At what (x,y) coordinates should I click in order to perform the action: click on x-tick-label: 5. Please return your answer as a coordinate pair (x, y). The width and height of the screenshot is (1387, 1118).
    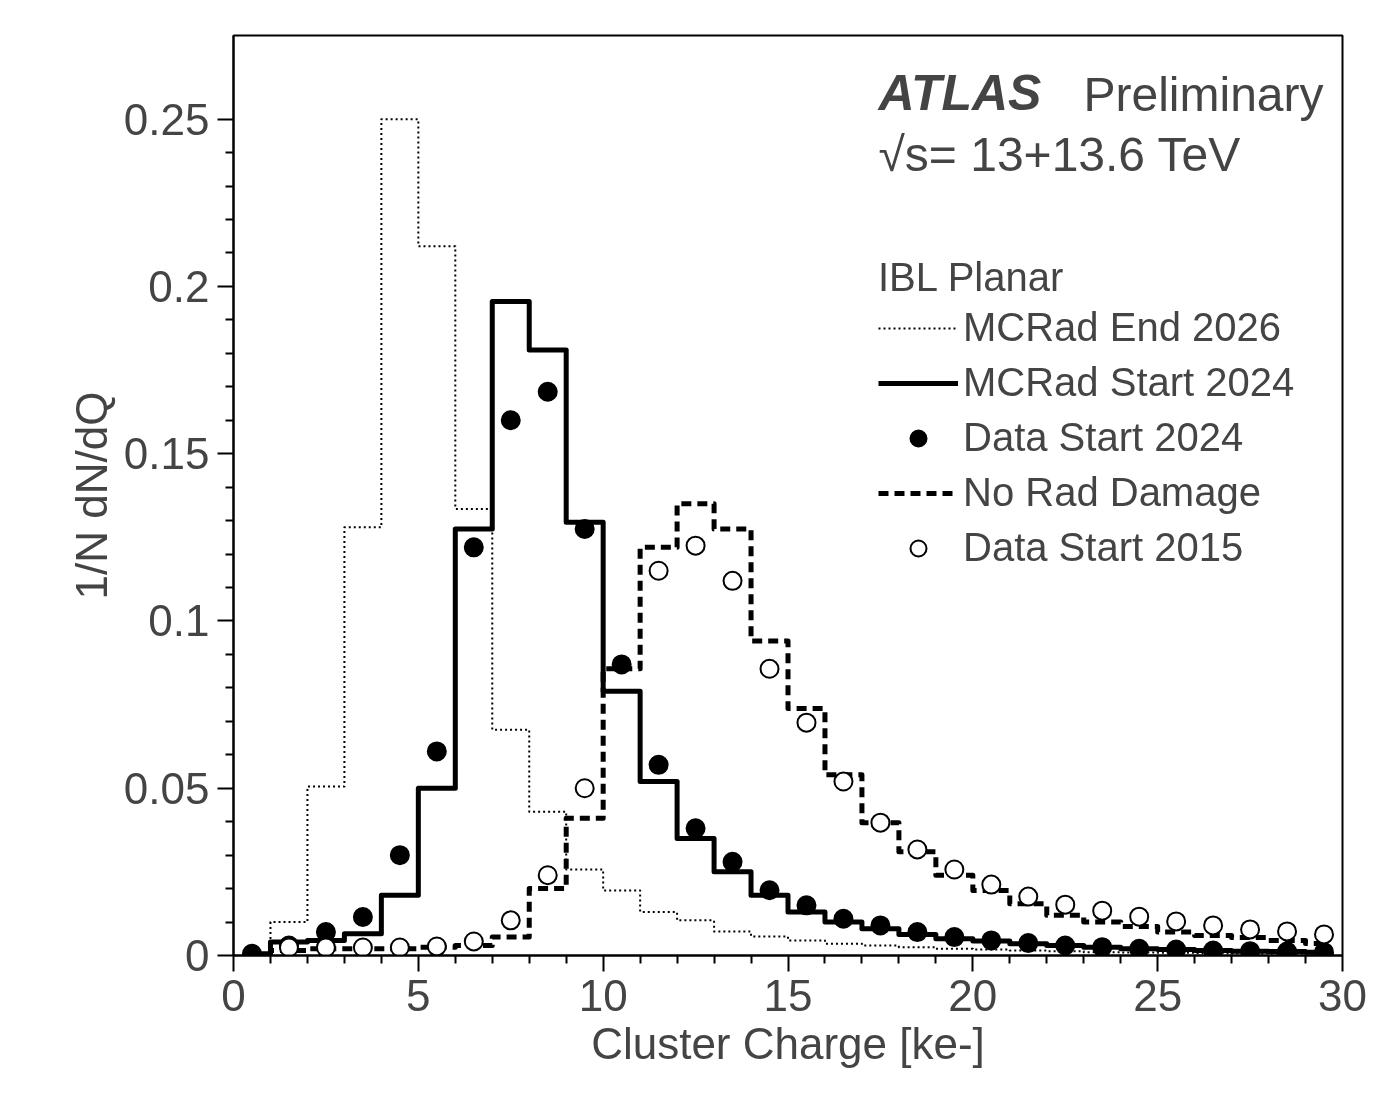
    Looking at the image, I should click on (418, 995).